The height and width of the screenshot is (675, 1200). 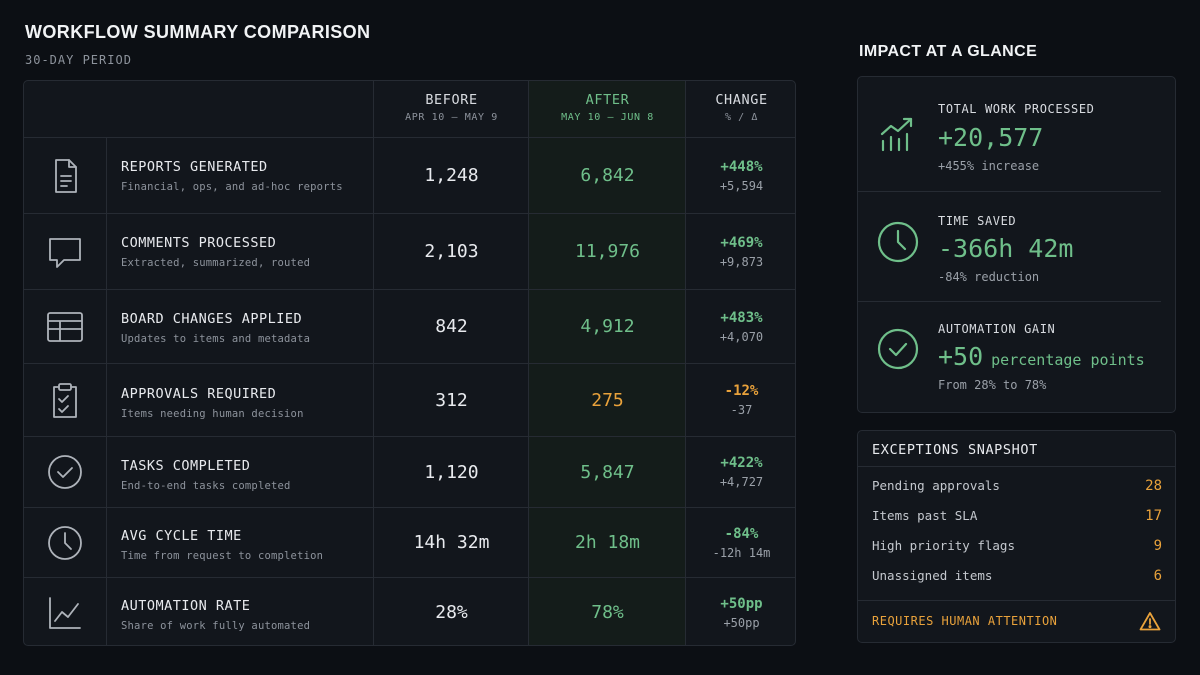 I want to click on metric-description: End-to-end tasks completed, so click(x=206, y=486).